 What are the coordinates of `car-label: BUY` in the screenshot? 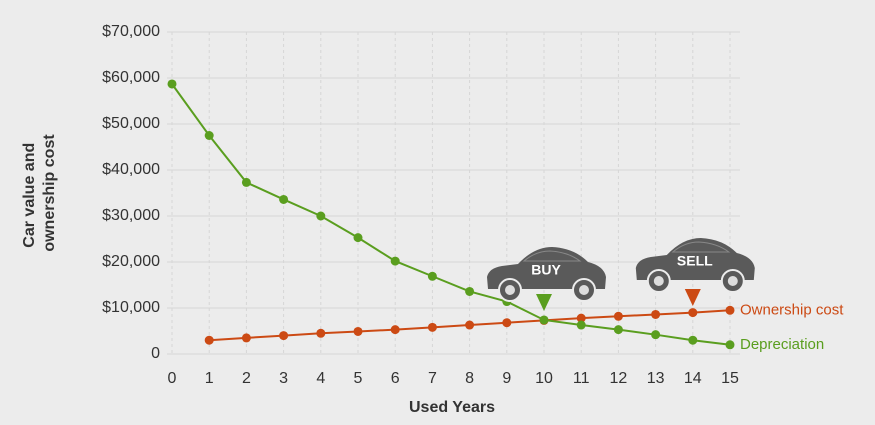 It's located at (546, 270).